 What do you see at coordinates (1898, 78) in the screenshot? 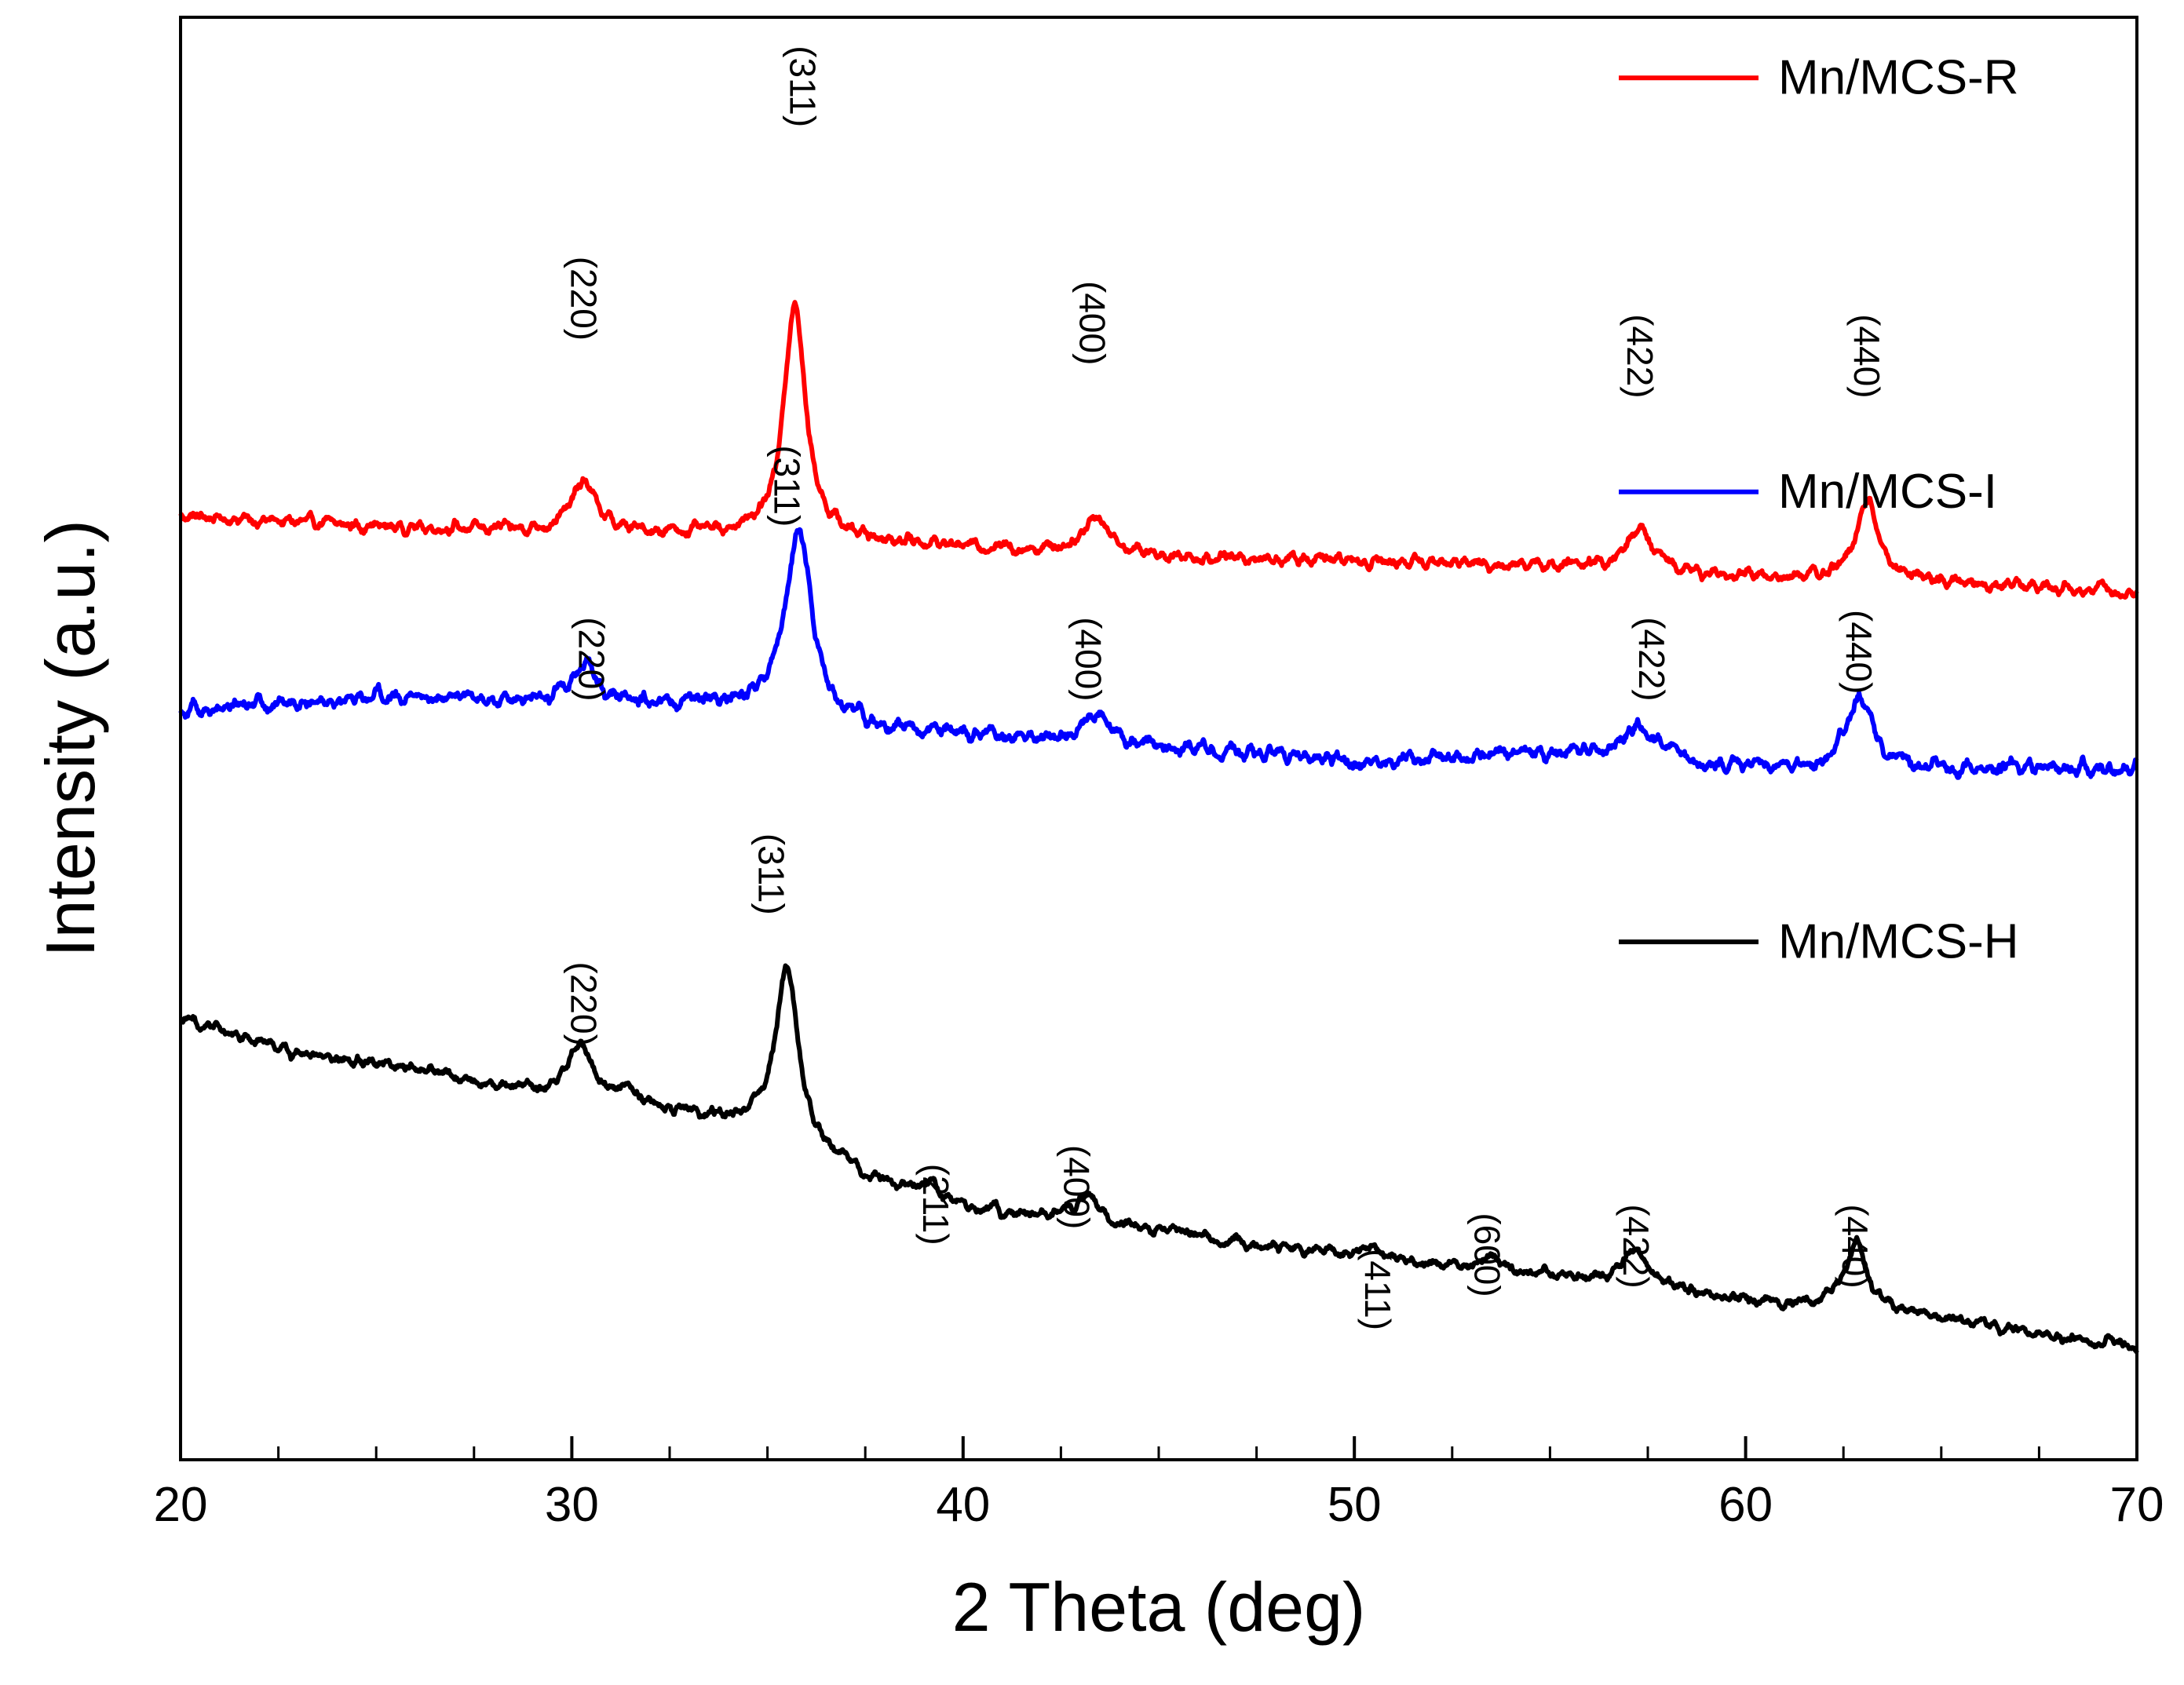
I see `legend-label: Mn/MCS-R` at bounding box center [1898, 78].